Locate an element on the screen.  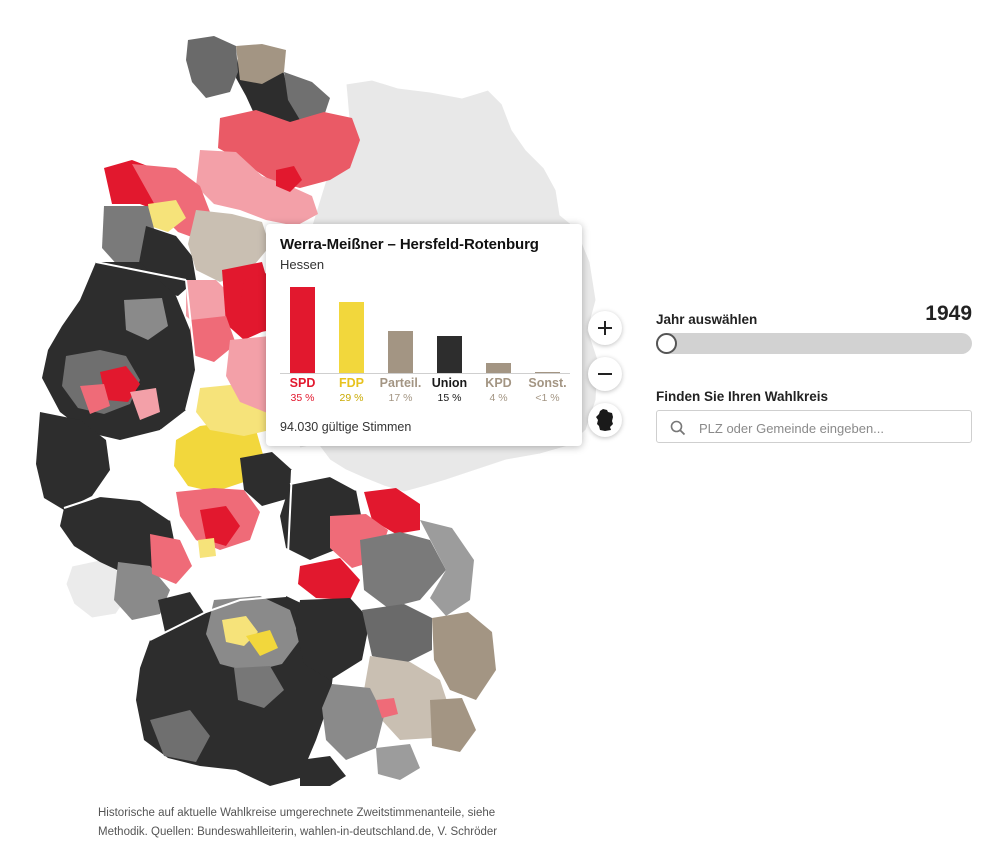
plus-icon is located at coordinates (605, 328).